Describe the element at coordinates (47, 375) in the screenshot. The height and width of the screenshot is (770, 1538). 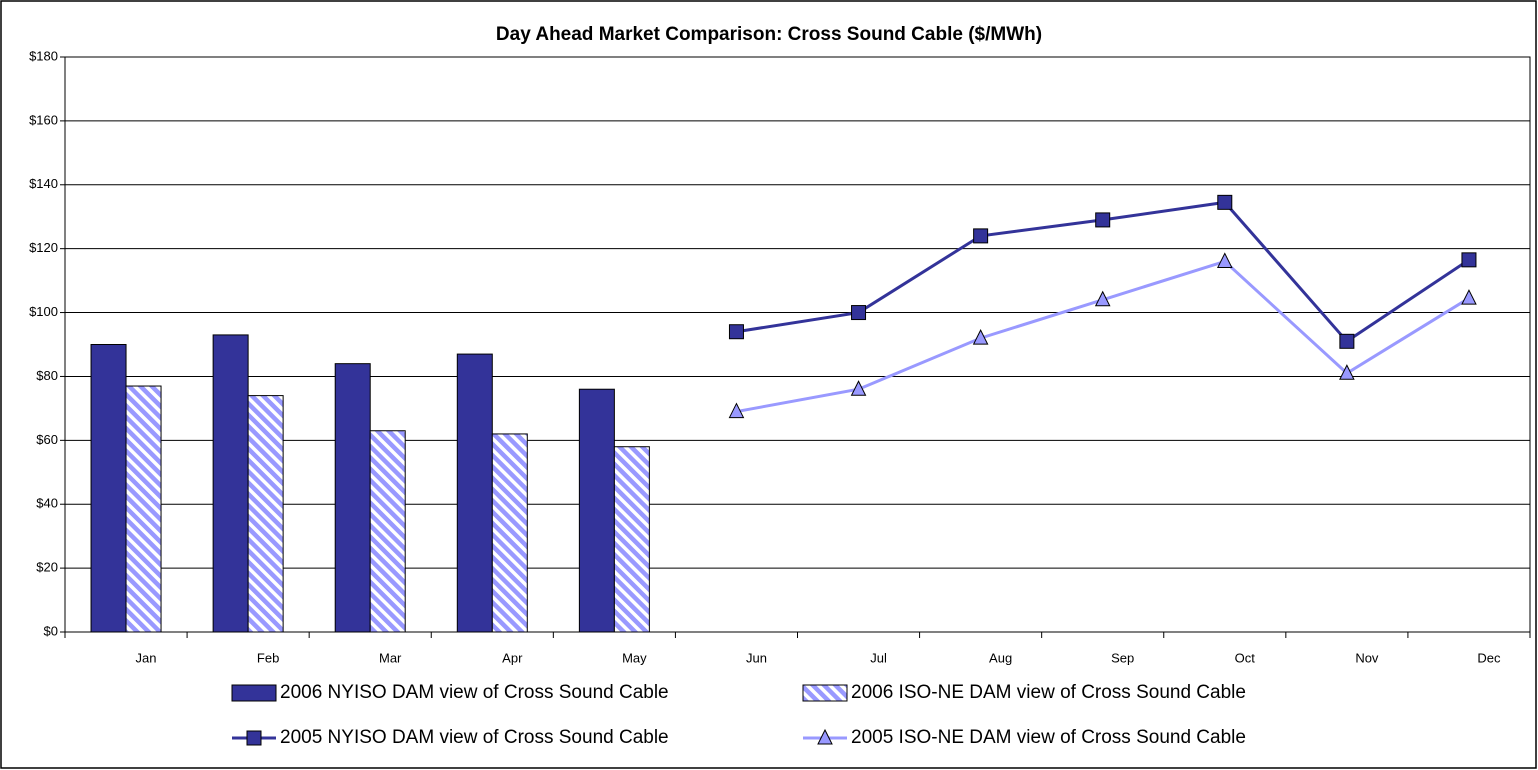
I see `y-tick-label: $80` at that location.